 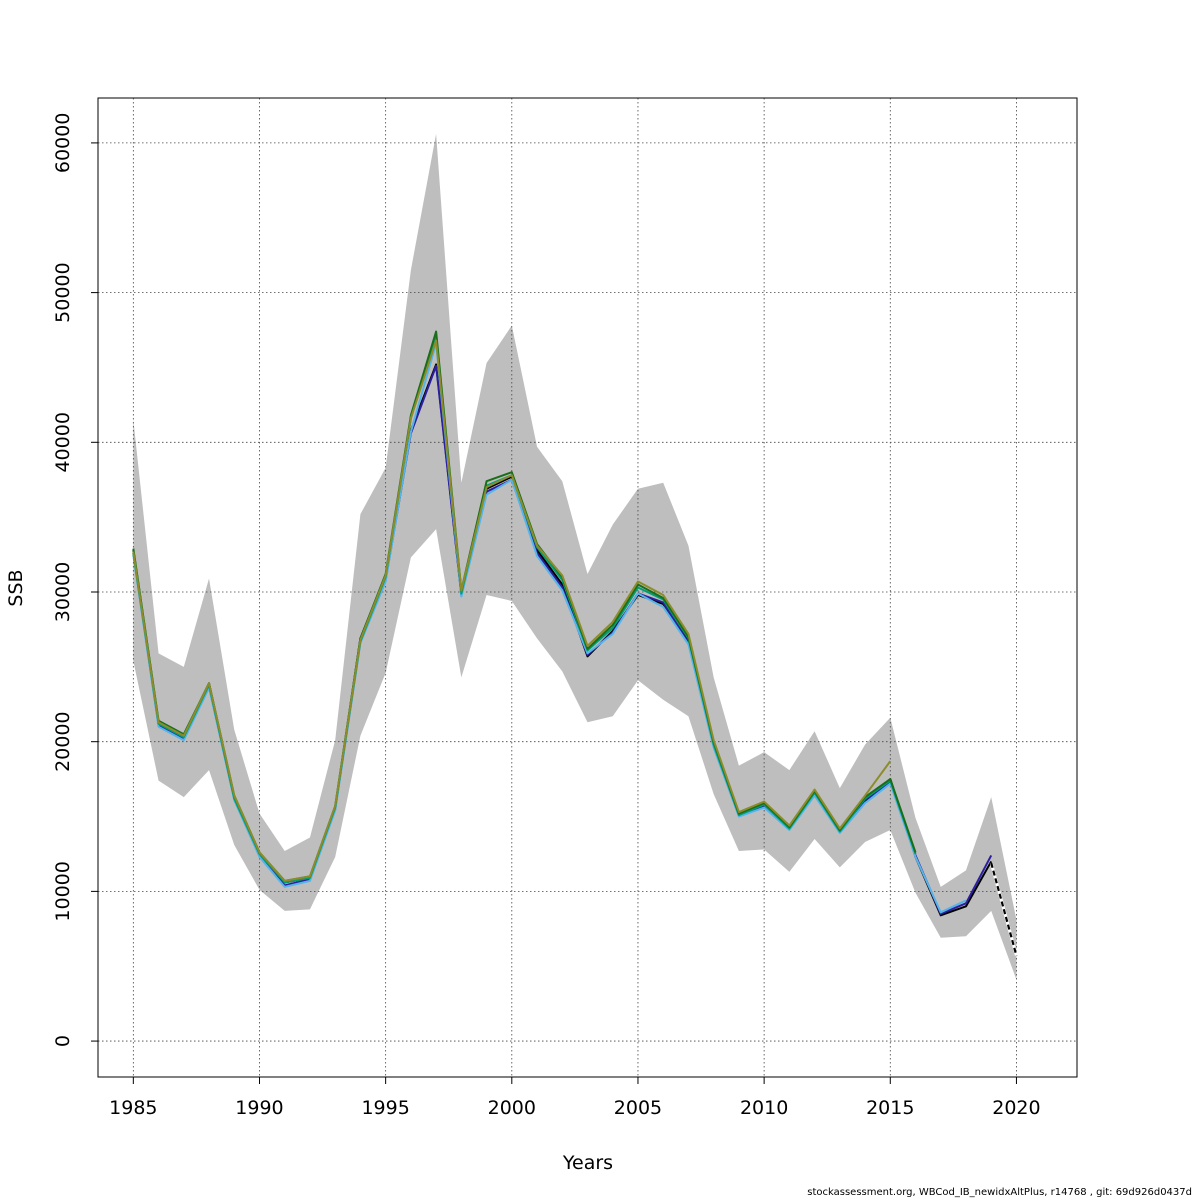 What do you see at coordinates (63, 143) in the screenshot?
I see `y-tick-label: 60000` at bounding box center [63, 143].